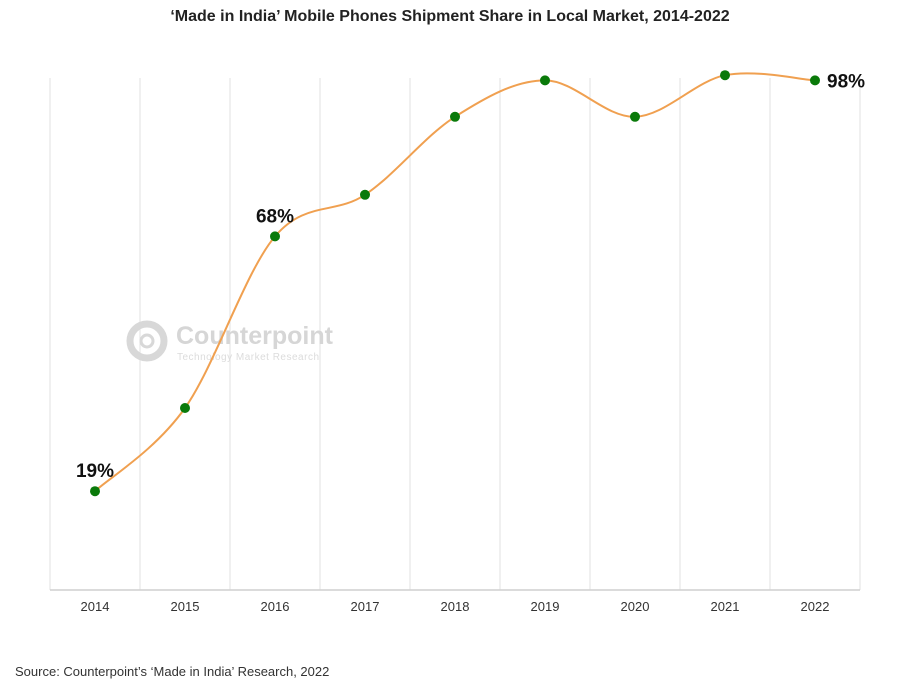 The height and width of the screenshot is (683, 900). I want to click on data-point-2017, so click(365, 194).